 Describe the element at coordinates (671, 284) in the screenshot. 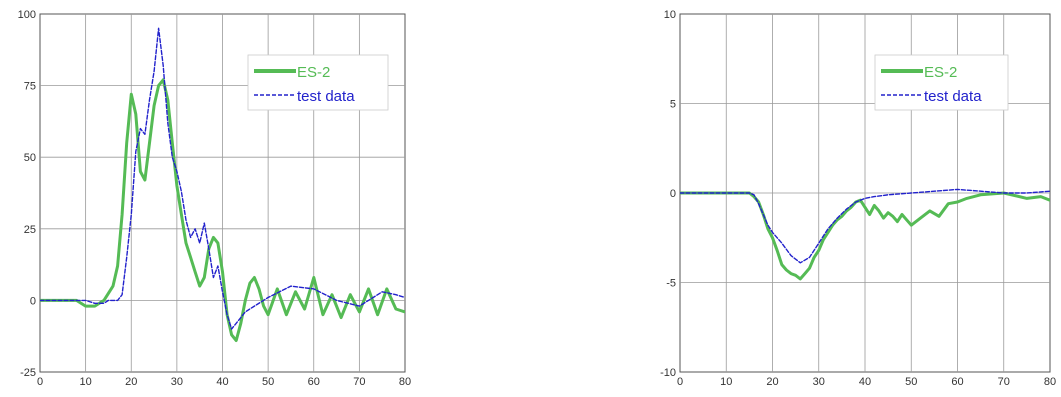

I see `y-tick-label: -5` at that location.